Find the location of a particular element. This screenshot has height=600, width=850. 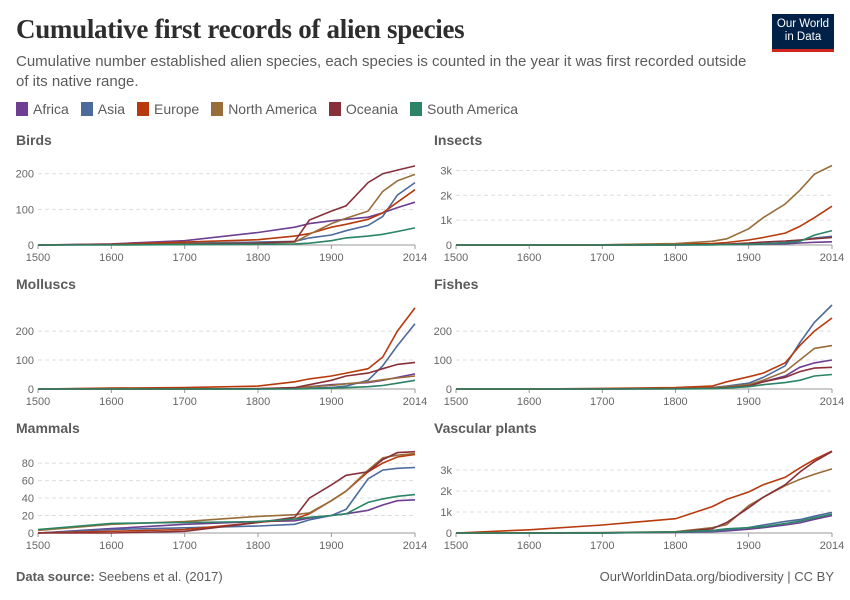

legend-label: Africa is located at coordinates (51, 109).